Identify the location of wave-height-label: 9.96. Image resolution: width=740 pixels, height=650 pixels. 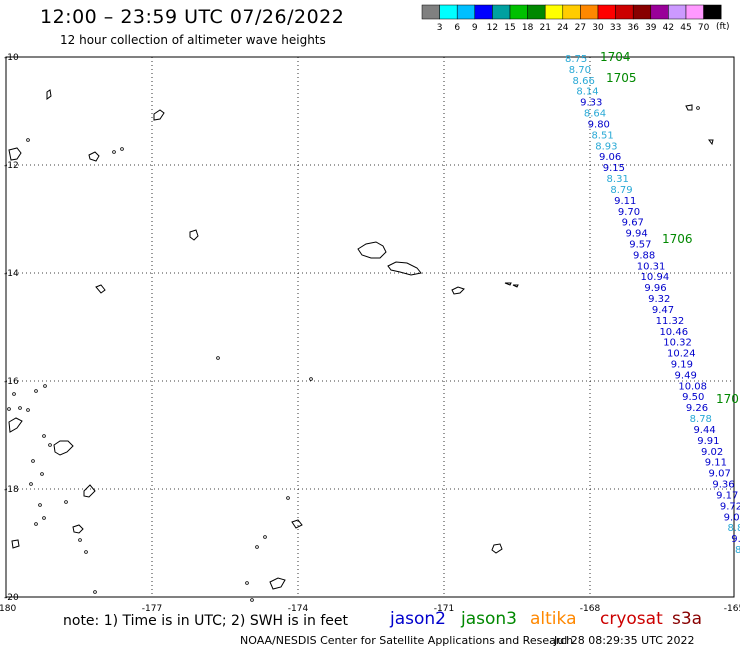
(655, 288).